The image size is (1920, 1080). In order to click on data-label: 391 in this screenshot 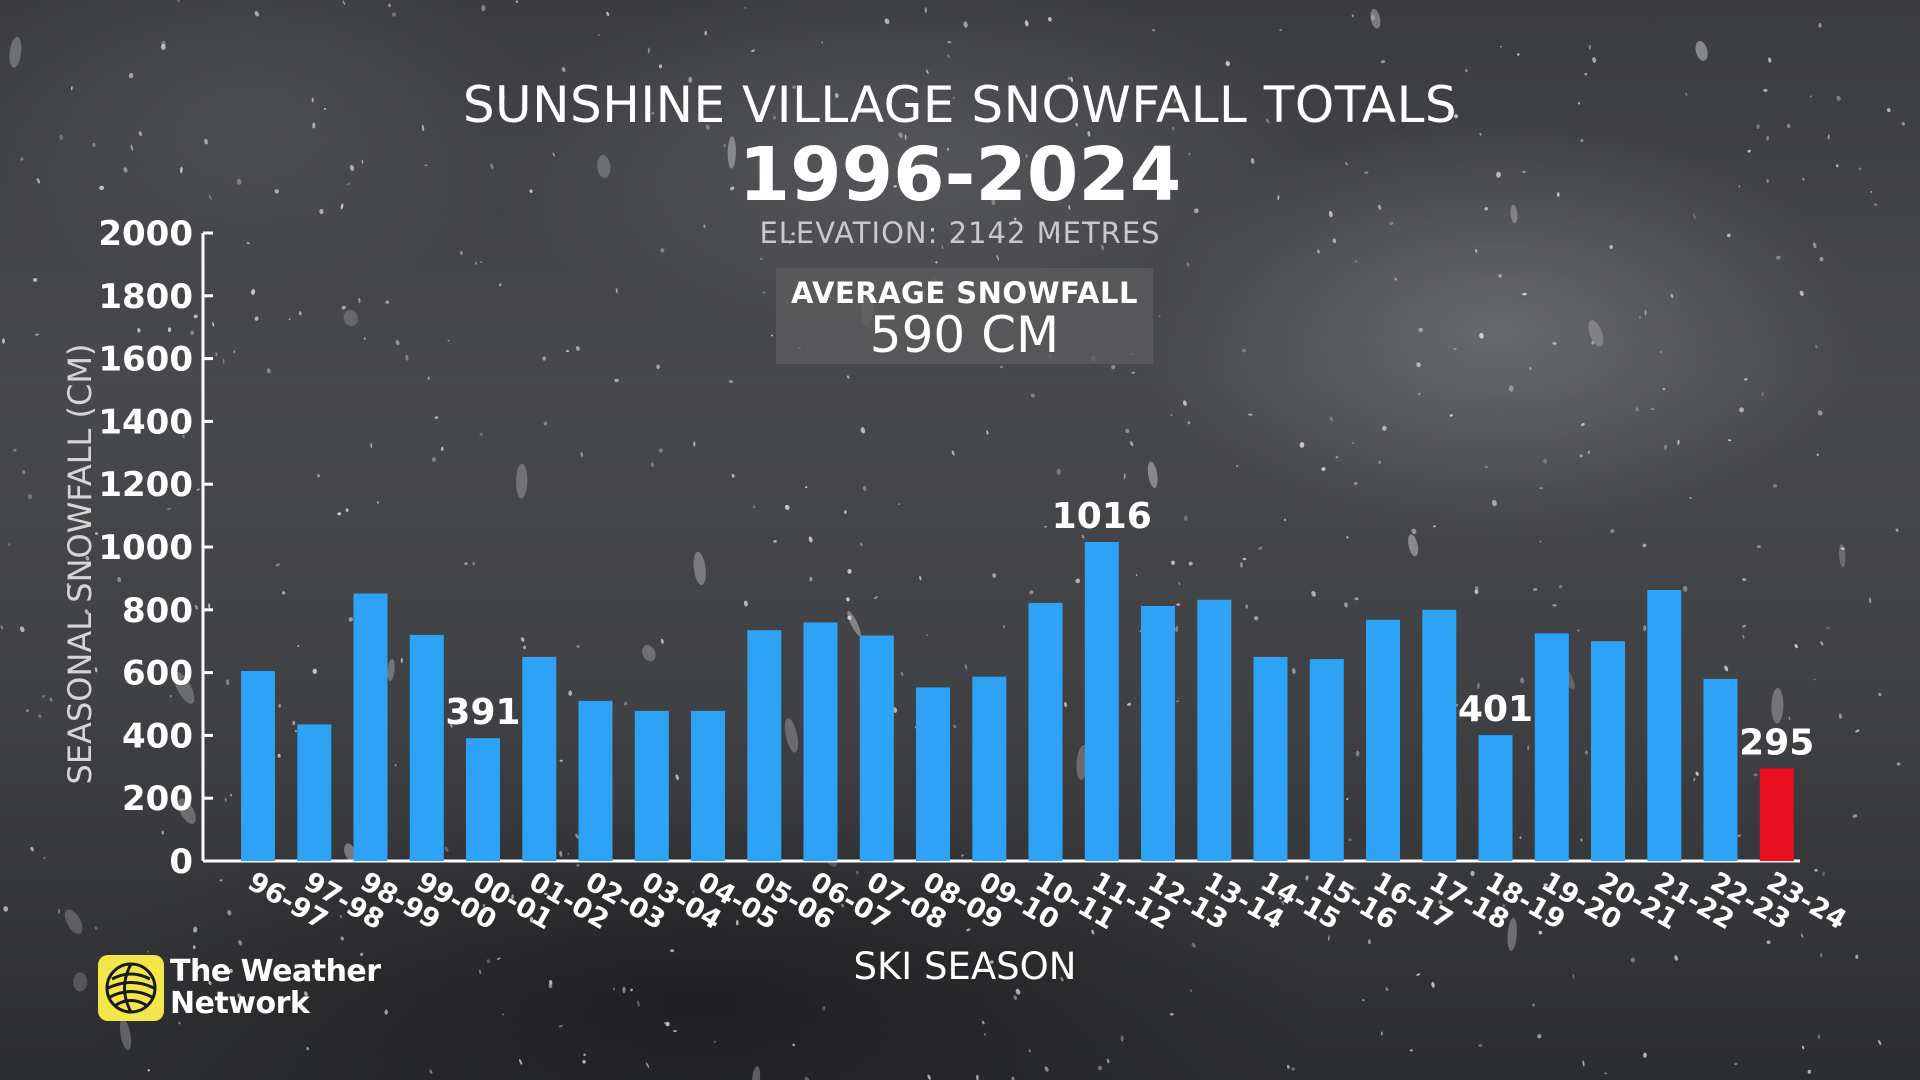, I will do `click(482, 712)`.